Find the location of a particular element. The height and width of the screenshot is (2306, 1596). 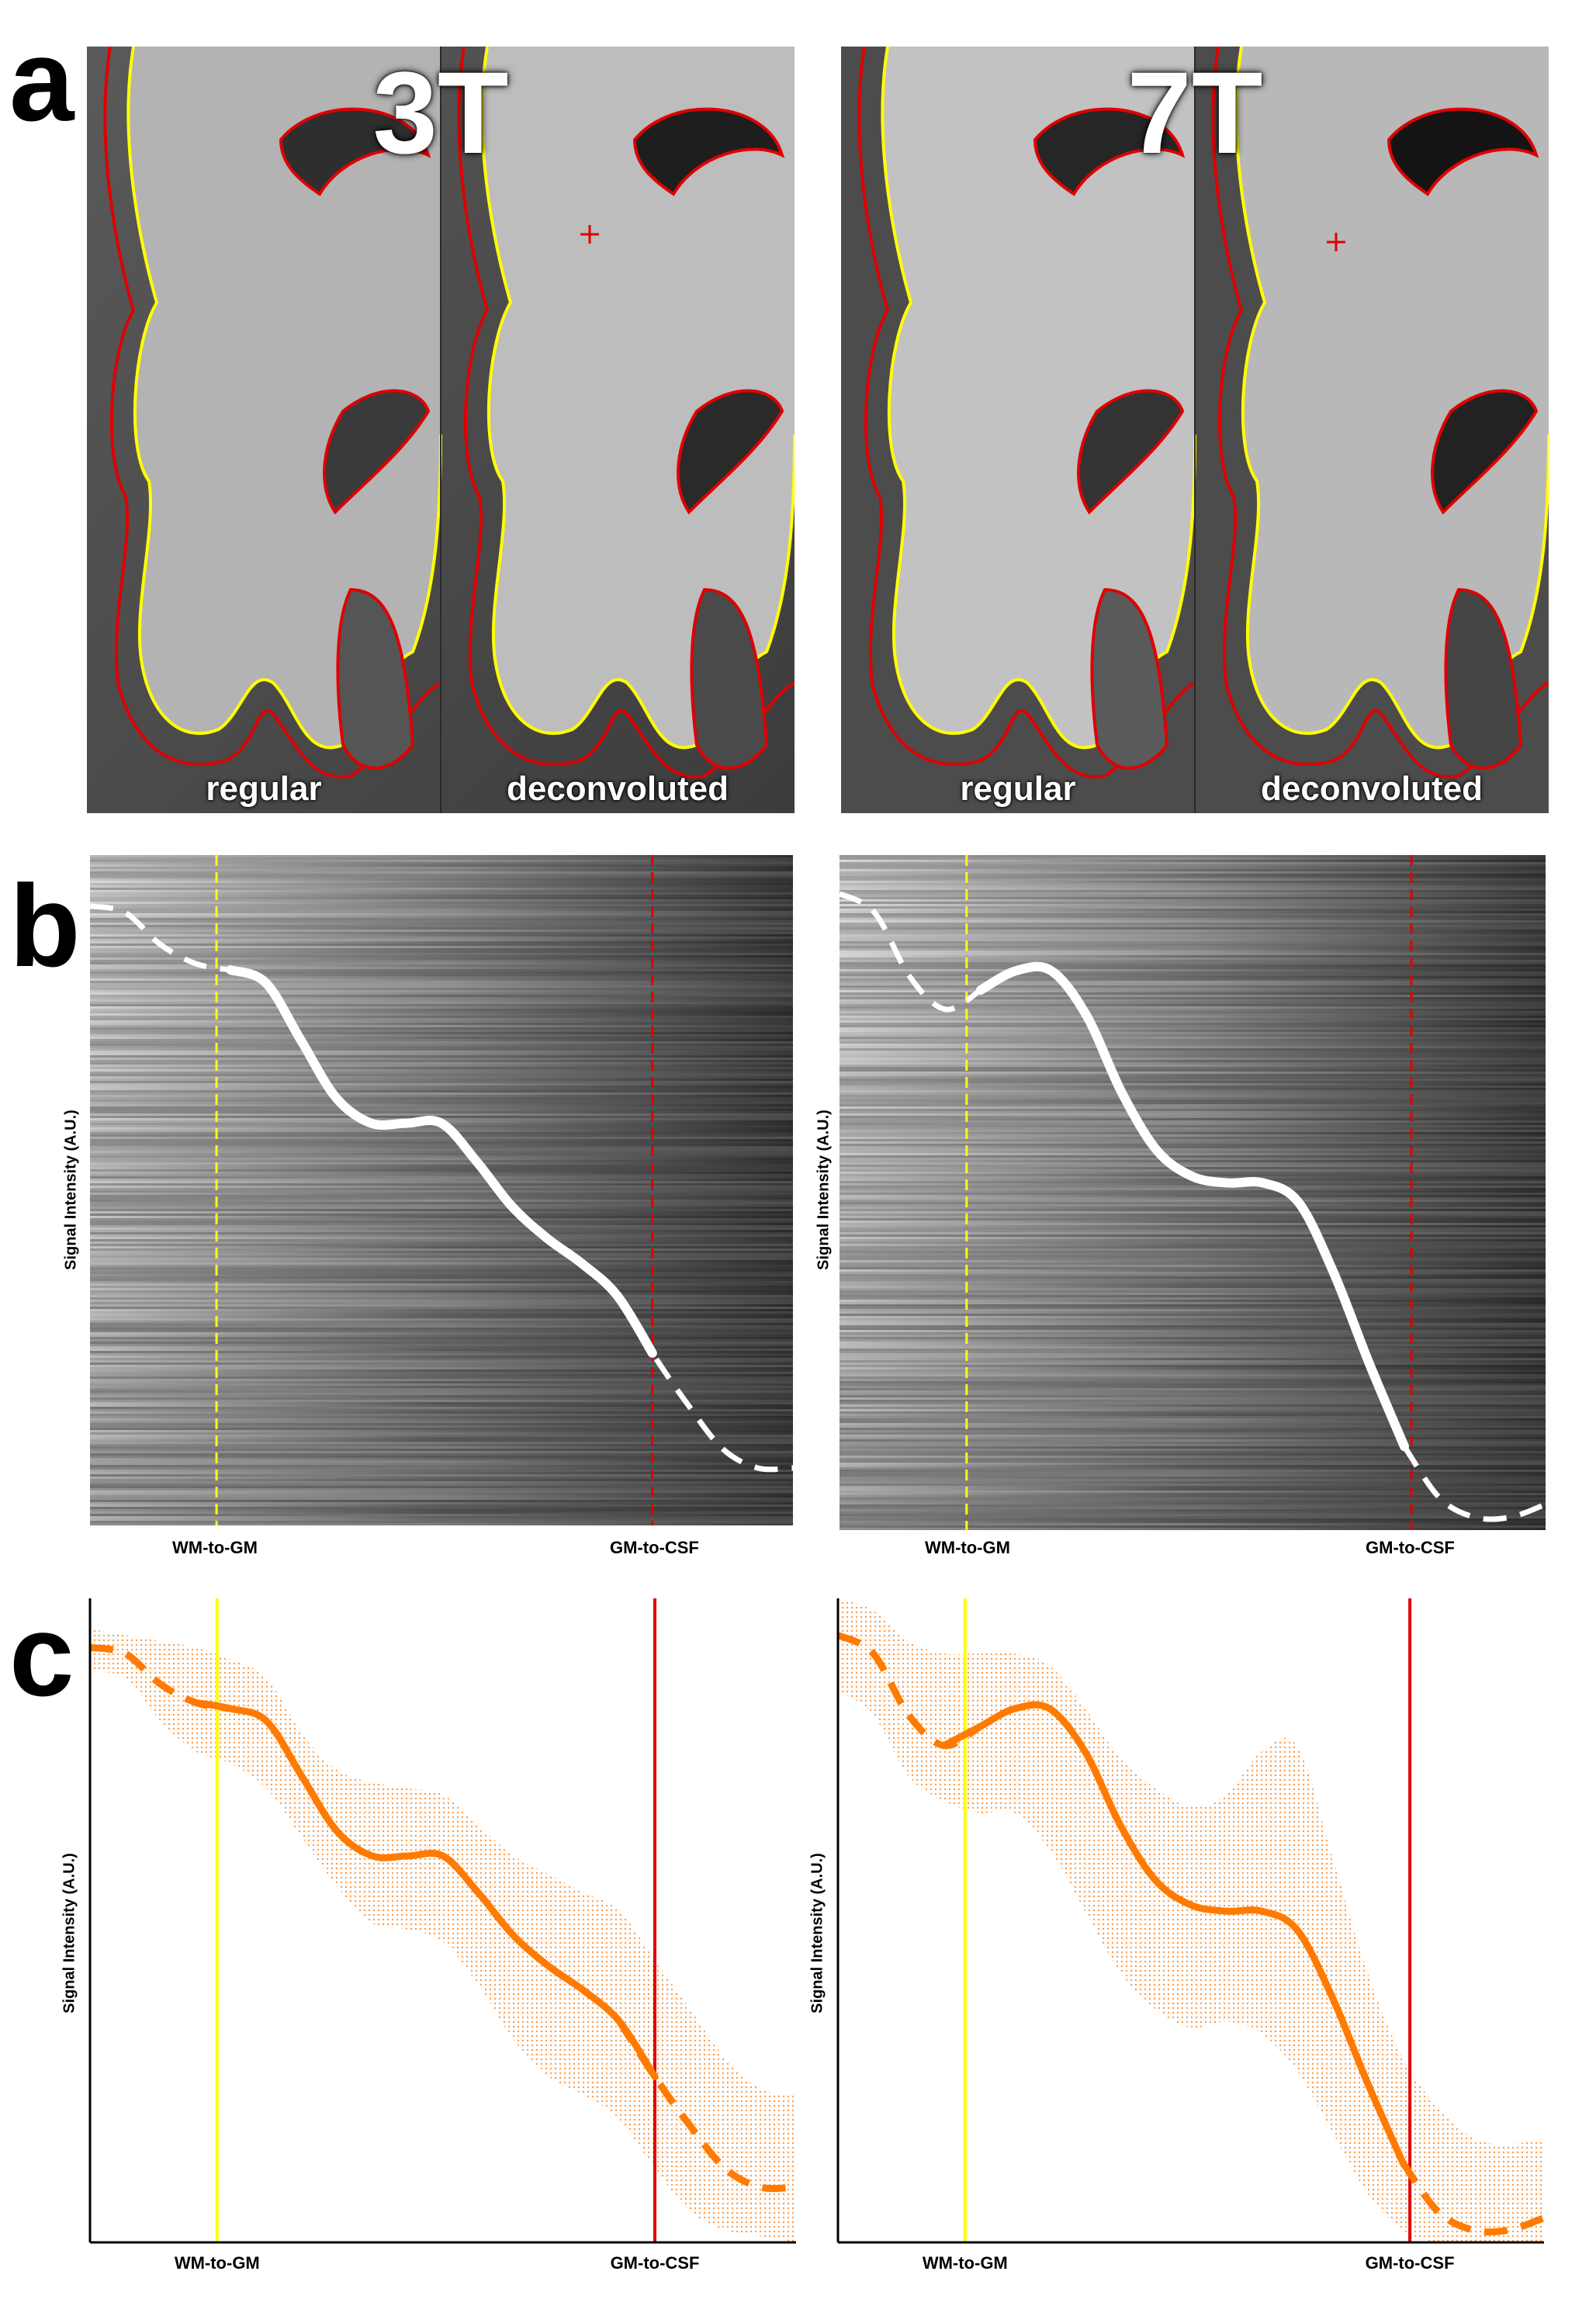

gyri-right-3t is located at coordinates (626, 413).